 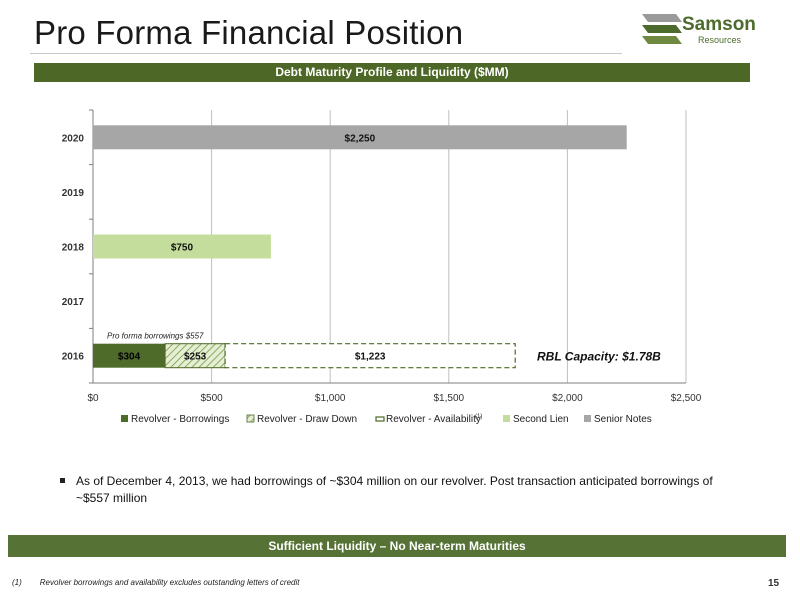 I want to click on data-label: $1,223, so click(x=370, y=357).